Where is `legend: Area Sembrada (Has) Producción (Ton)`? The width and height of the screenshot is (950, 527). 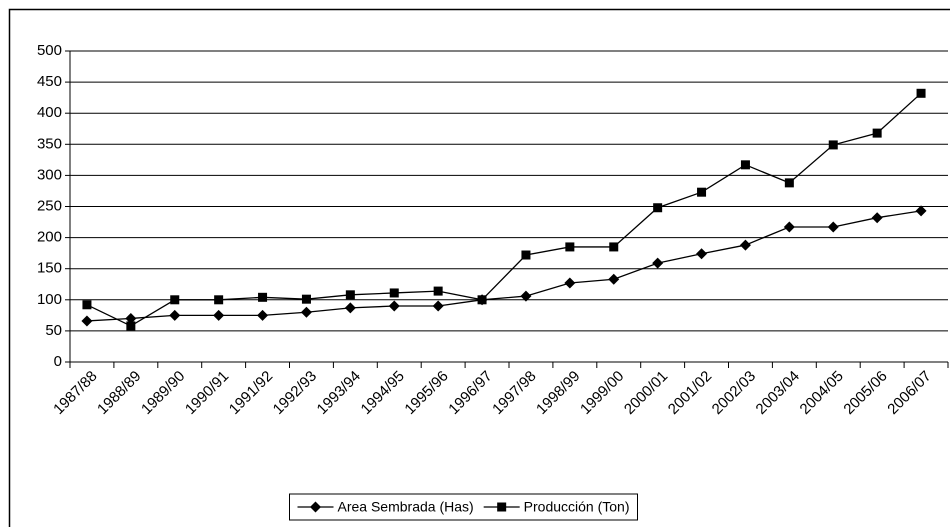 legend: Area Sembrada (Has) Producción (Ton) is located at coordinates (463, 507).